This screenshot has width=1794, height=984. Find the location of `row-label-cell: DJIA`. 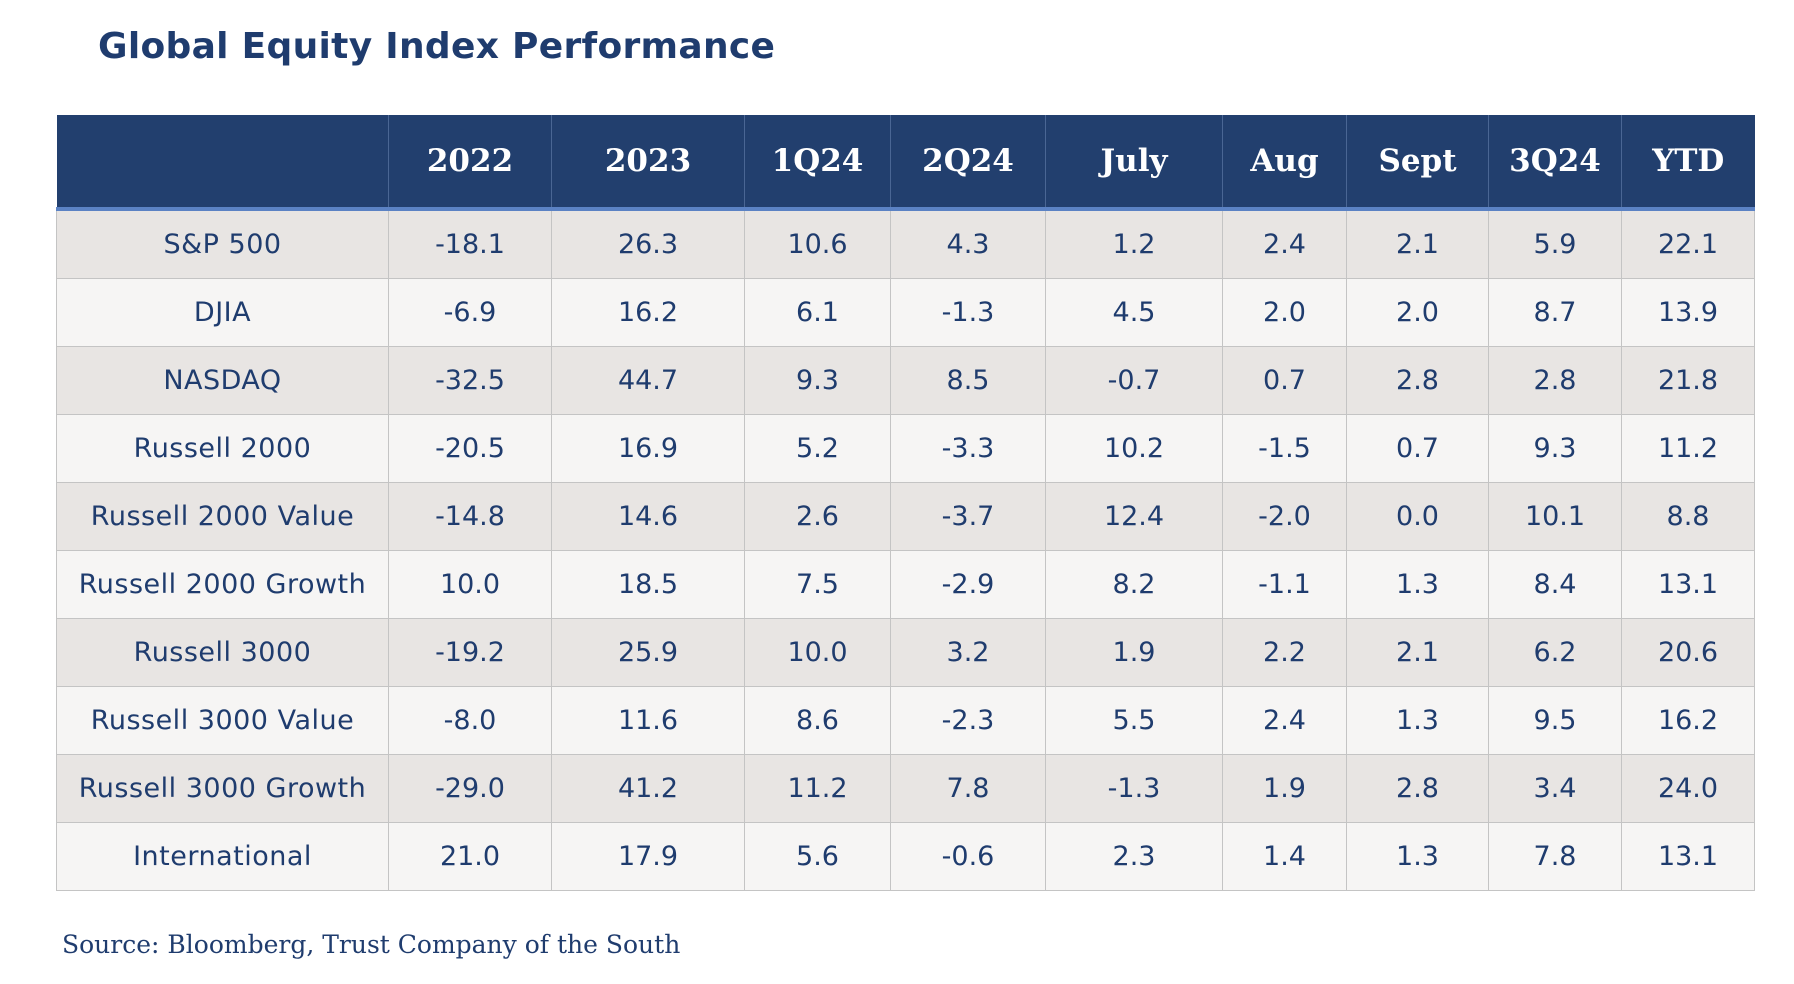

row-label-cell: DJIA is located at coordinates (222, 312).